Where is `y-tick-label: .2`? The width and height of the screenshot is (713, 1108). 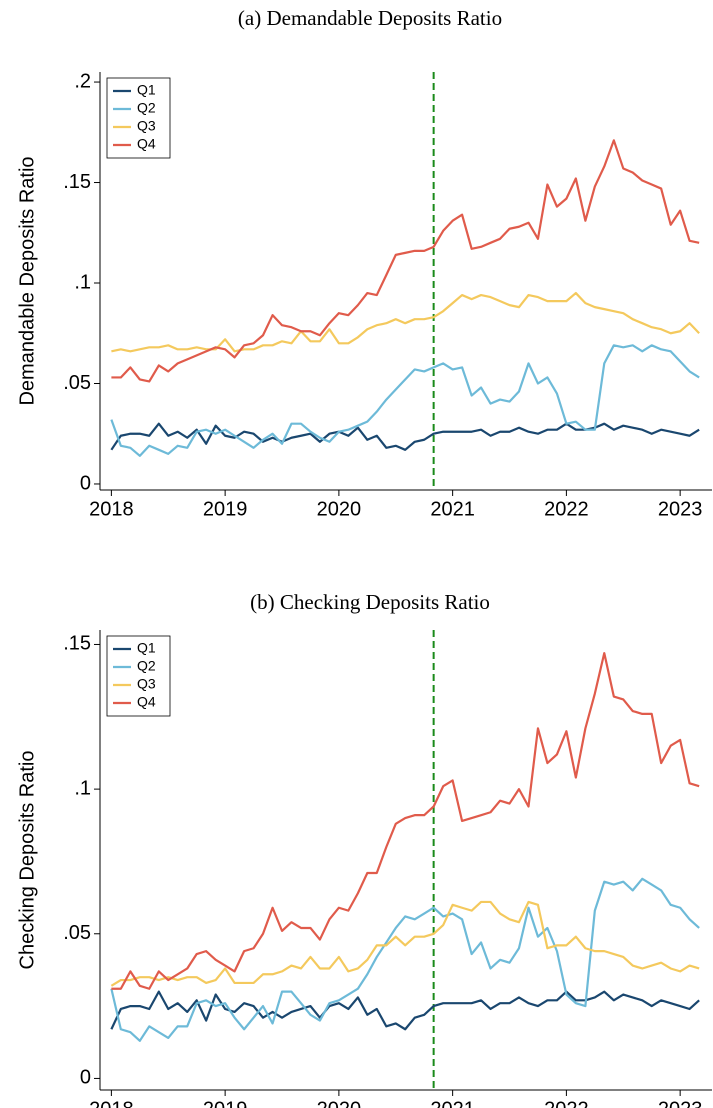 y-tick-label: .2 is located at coordinates (82, 81).